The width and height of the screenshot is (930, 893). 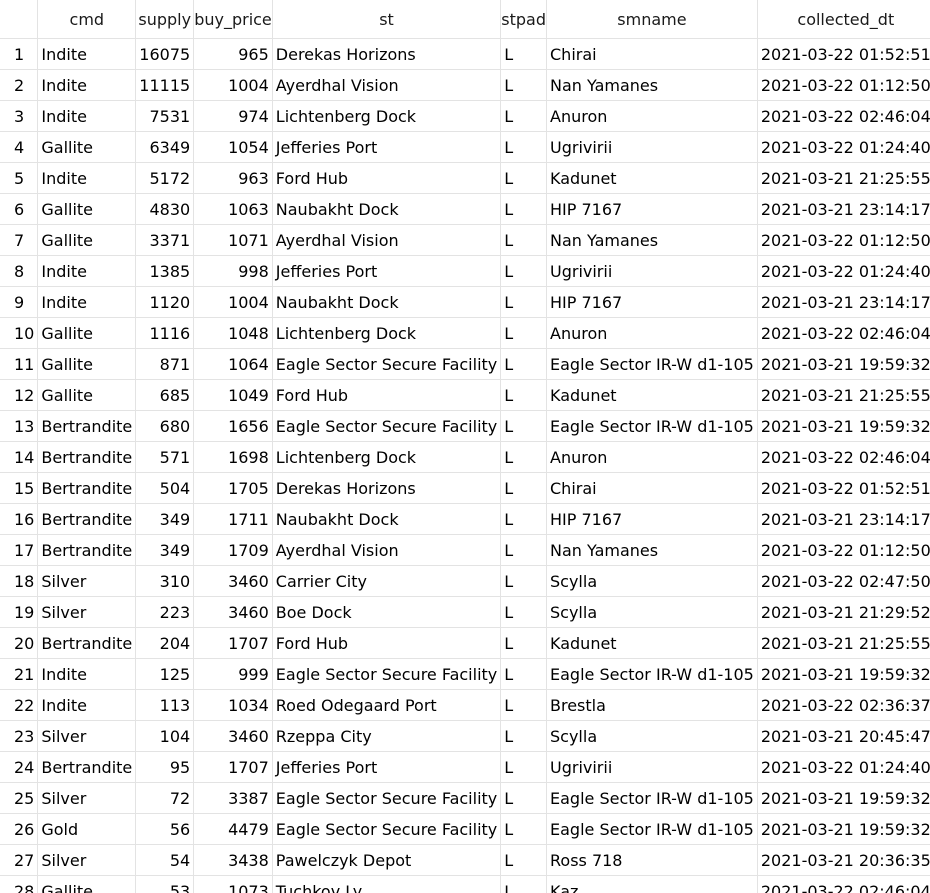 I want to click on cell-buy-price: 1054, so click(x=233, y=147).